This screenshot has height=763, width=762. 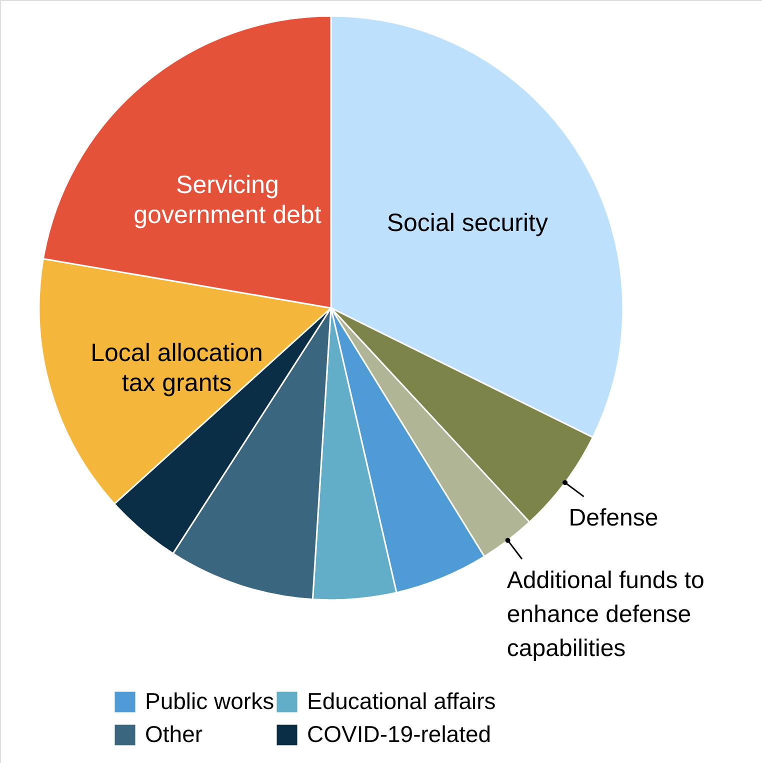 I want to click on legend-label: COVID-19-related, so click(x=399, y=734).